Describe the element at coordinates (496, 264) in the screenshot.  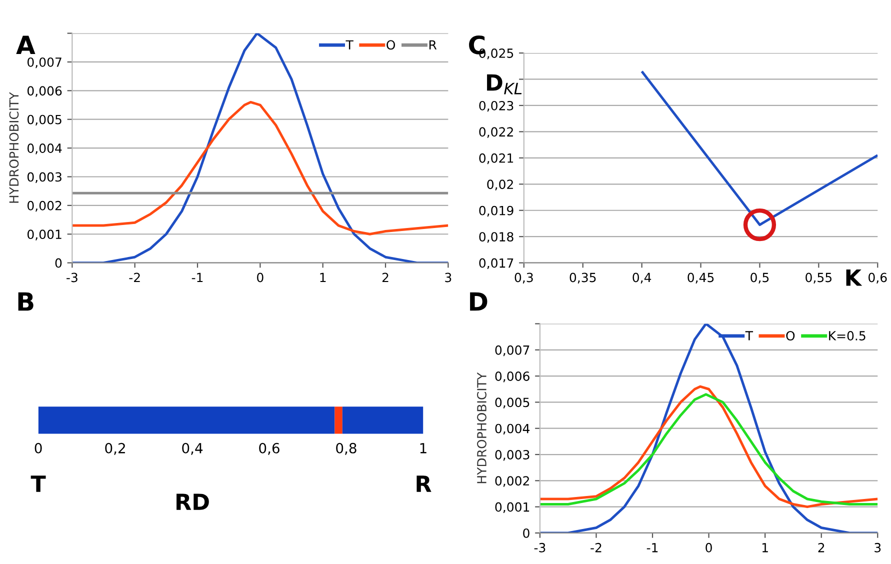
I see `y-tick-label: 0,017` at that location.